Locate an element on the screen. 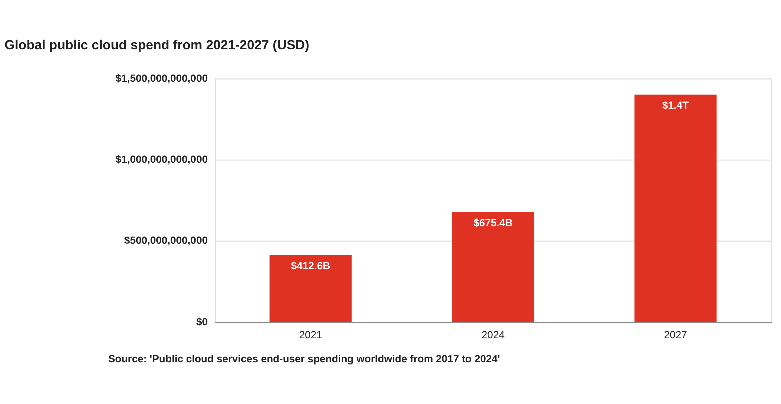 This screenshot has height=404, width=781. y-tick-label: $500,000,000,000 is located at coordinates (166, 242).